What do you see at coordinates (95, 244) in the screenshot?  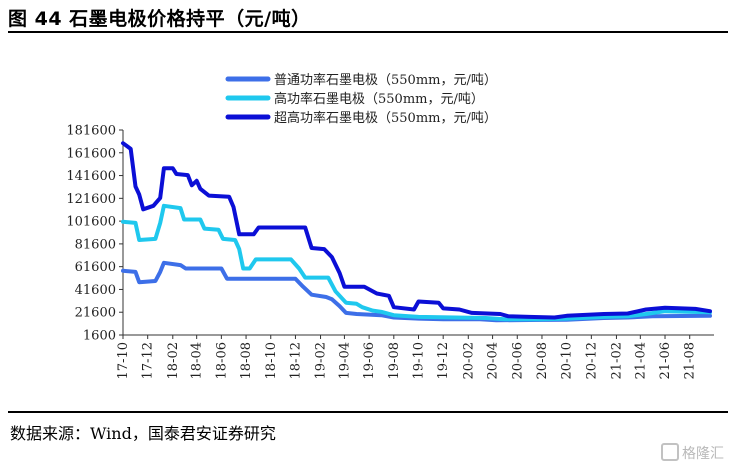 I see `y-tick-label: 81600` at bounding box center [95, 244].